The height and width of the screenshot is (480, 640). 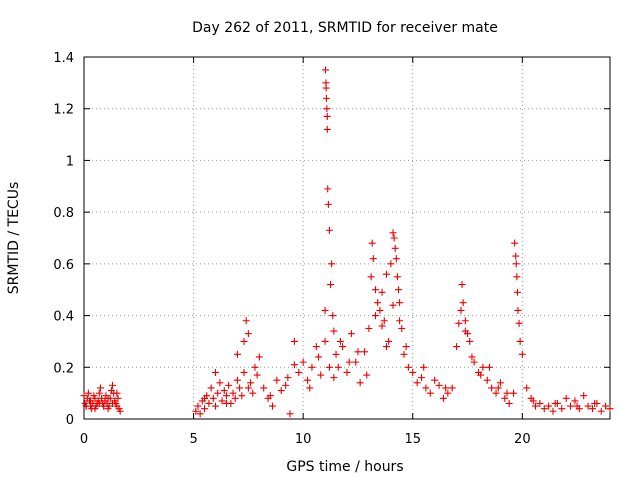 I want to click on y-tick-label: 0.4, so click(x=63, y=317).